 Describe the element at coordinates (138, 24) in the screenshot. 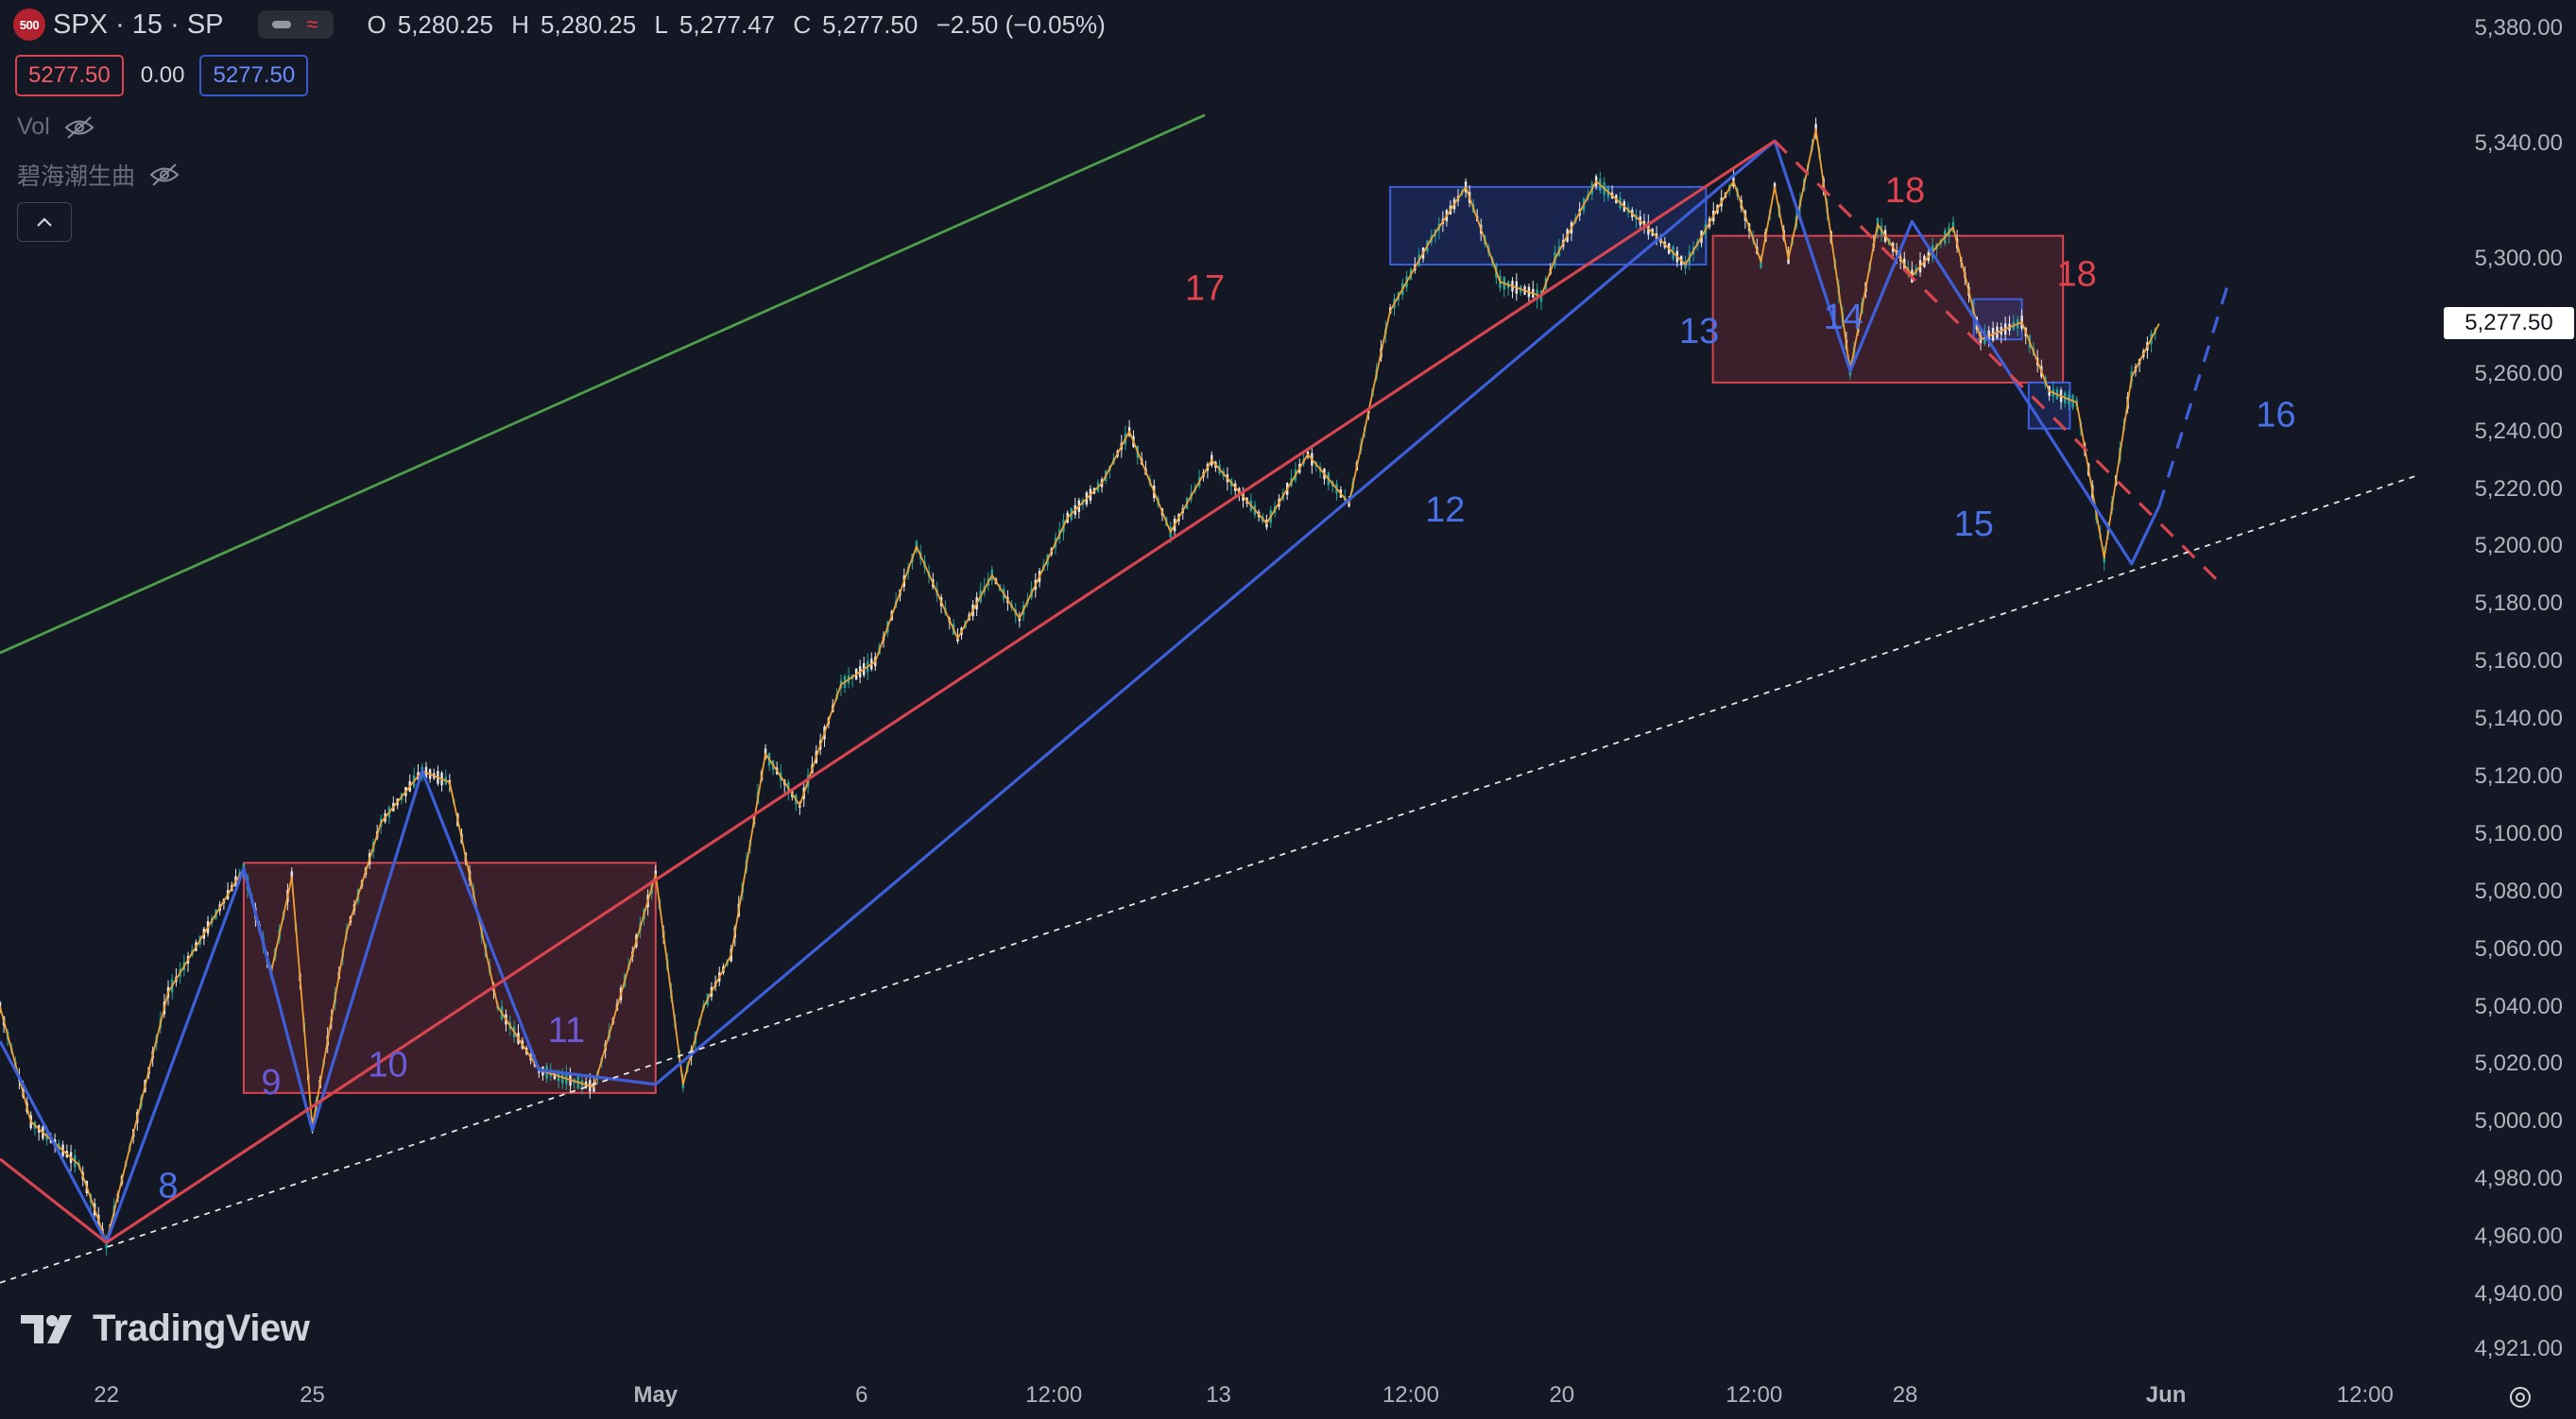

I see `symbol-title: SPX · 15 · SP` at that location.